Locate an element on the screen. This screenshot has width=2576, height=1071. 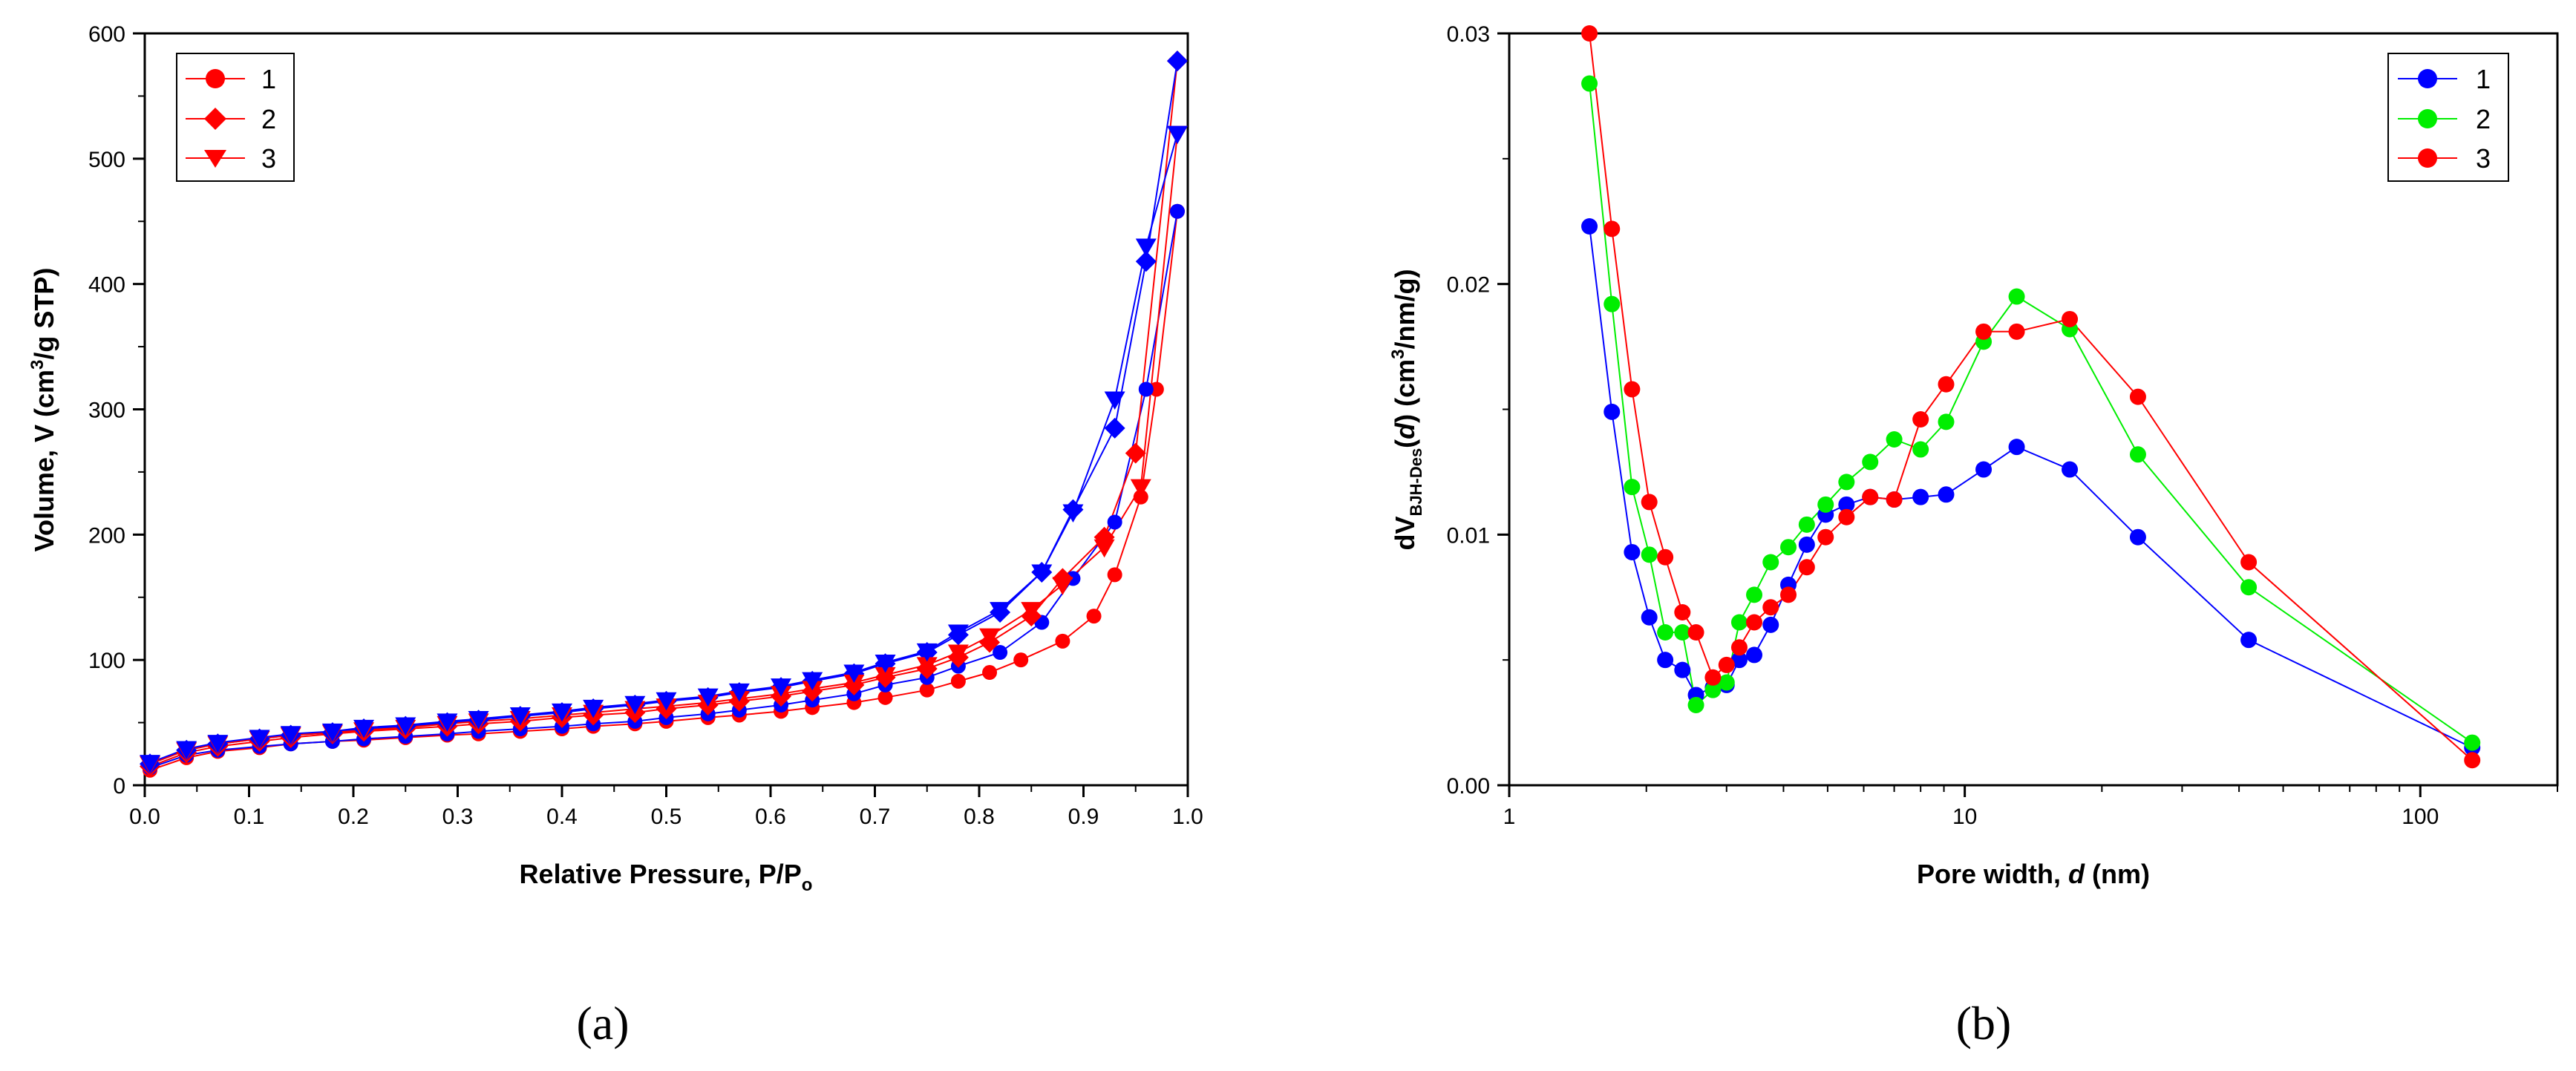
legend-label-a-3: 3 is located at coordinates (268, 159).